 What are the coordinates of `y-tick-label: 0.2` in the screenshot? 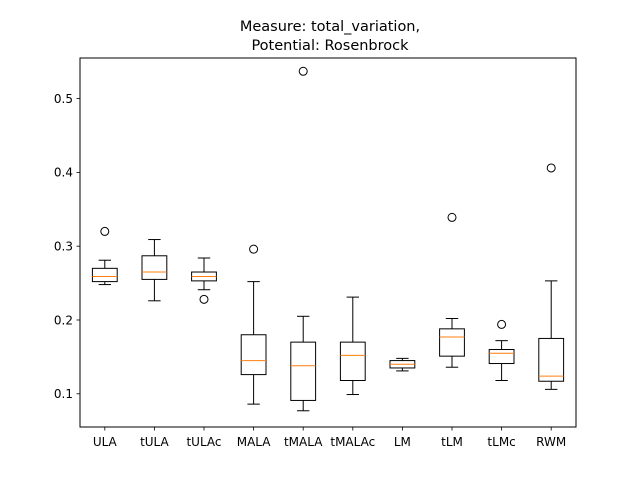 It's located at (63, 320).